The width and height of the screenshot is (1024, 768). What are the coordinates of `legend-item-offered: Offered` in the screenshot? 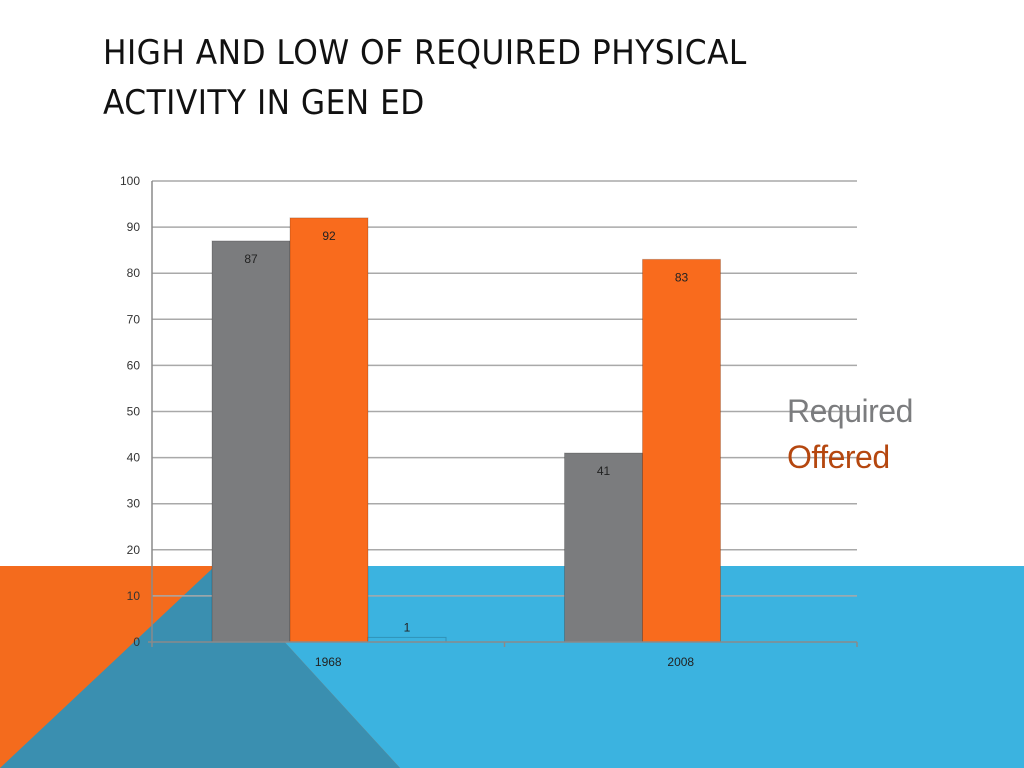 It's located at (838, 457).